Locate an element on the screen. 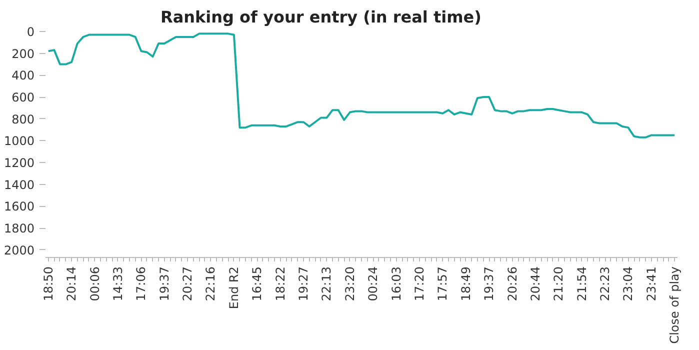  x-tick-label: 17:57 is located at coordinates (443, 284).